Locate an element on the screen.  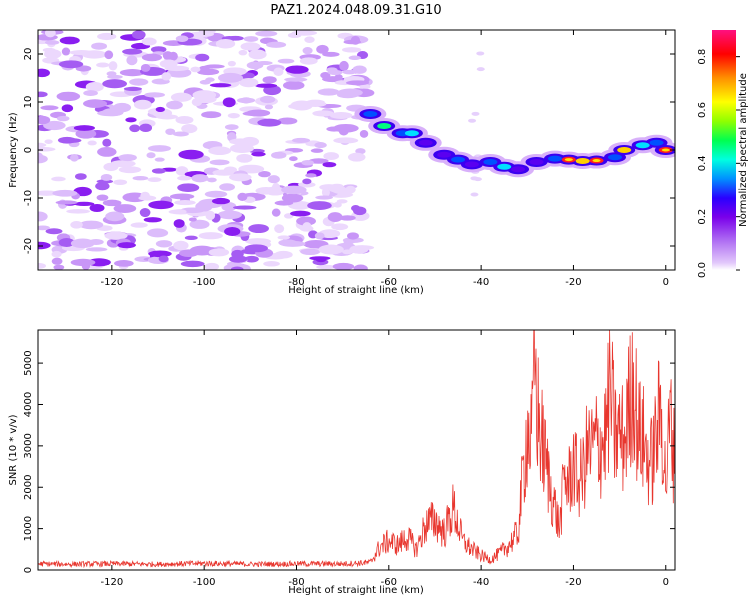
y-tick-label: 20 is located at coordinates (28, 54).